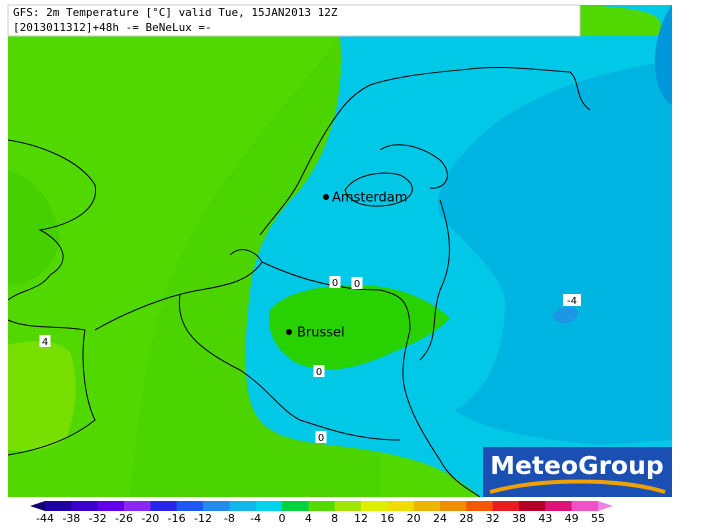  I want to click on legend-tick-label: -8, so click(229, 518).